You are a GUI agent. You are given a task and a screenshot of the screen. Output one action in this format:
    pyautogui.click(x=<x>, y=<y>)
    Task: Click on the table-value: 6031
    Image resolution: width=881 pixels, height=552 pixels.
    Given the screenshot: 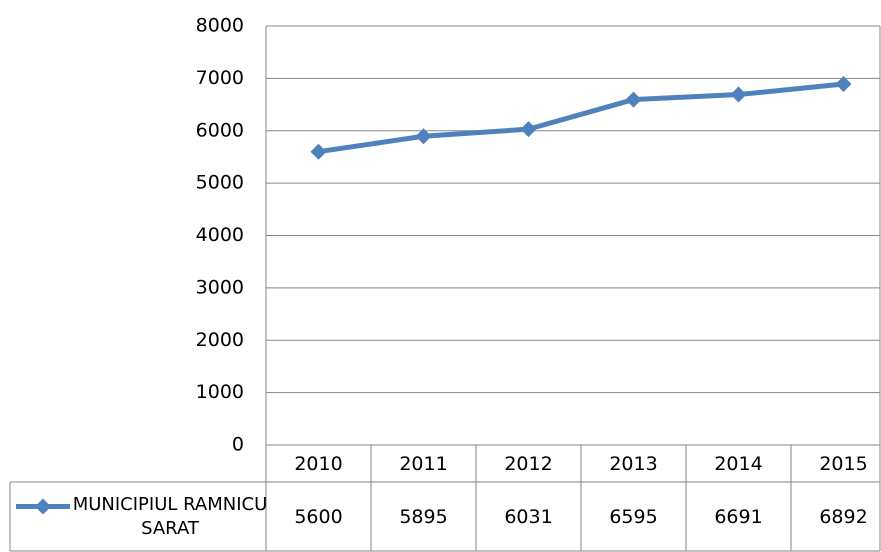 What is the action you would take?
    pyautogui.click(x=528, y=517)
    